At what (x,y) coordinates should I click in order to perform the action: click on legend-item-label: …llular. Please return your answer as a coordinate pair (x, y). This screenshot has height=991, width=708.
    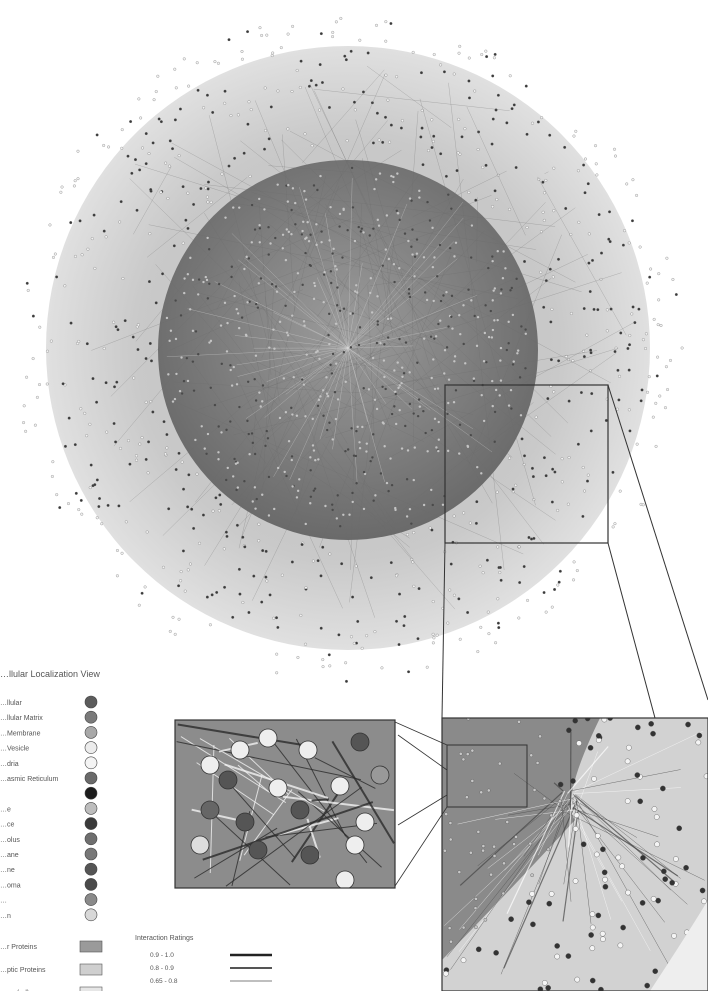
    Looking at the image, I should click on (11, 703).